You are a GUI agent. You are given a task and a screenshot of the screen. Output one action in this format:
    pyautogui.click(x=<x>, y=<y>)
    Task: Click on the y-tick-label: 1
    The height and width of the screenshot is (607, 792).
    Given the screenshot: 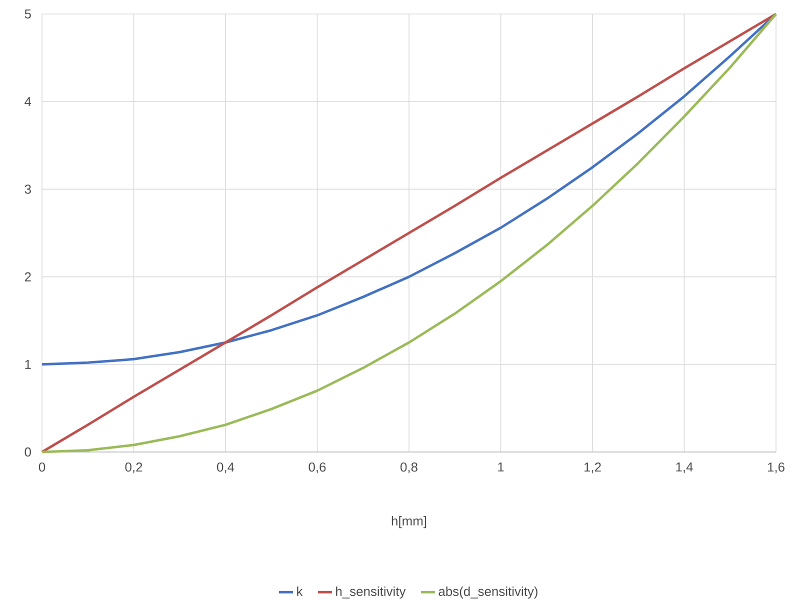 What is the action you would take?
    pyautogui.click(x=28, y=364)
    